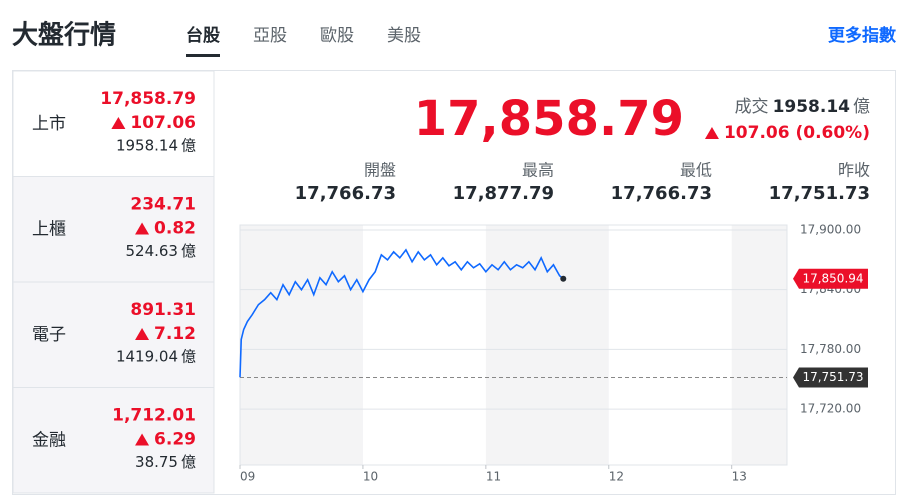  What do you see at coordinates (163, 123) in the screenshot?
I see `row-change: 107.06` at bounding box center [163, 123].